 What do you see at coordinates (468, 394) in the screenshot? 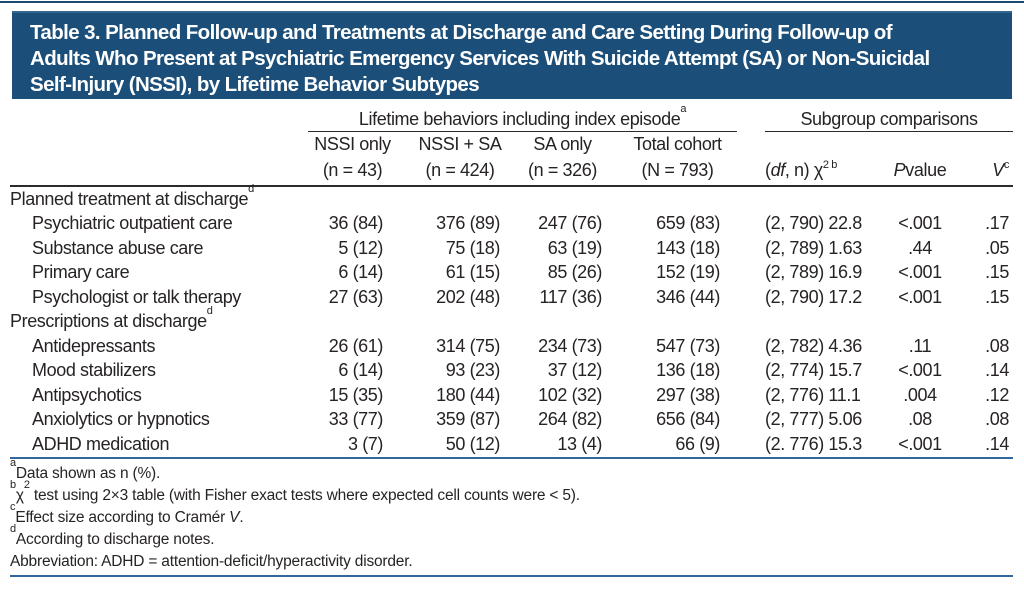
I see `table-cell: 180 (44)` at bounding box center [468, 394].